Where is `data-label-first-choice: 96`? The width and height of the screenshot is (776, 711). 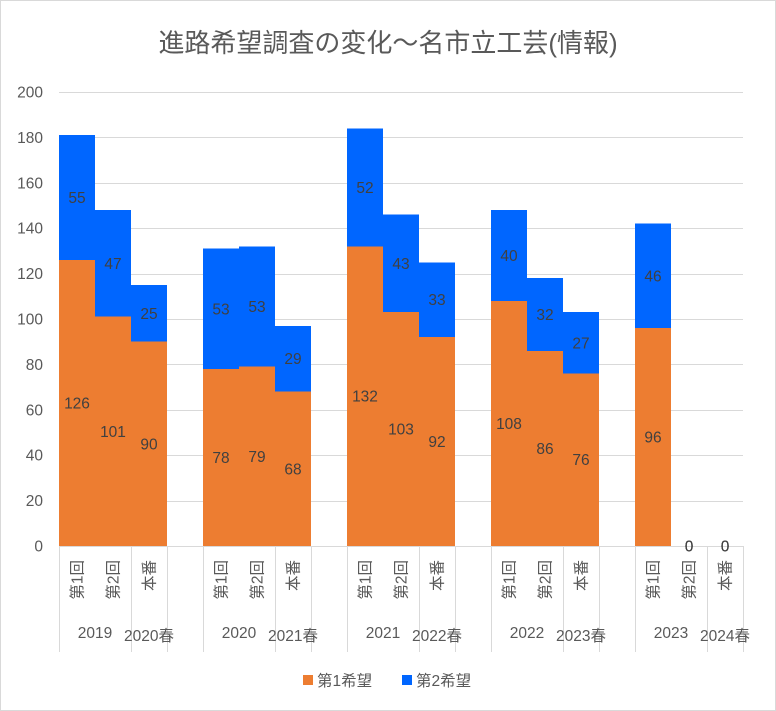 data-label-first-choice: 96 is located at coordinates (652, 438).